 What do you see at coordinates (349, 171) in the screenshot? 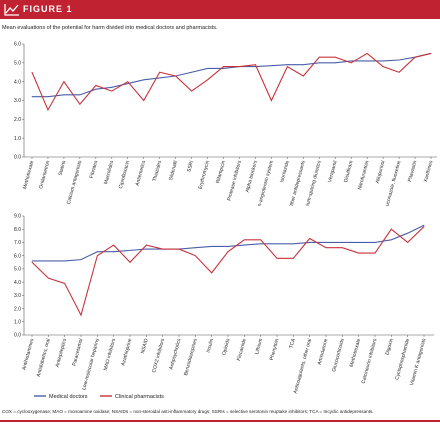
I see `x-tick-label: Disulfiram` at bounding box center [349, 171].